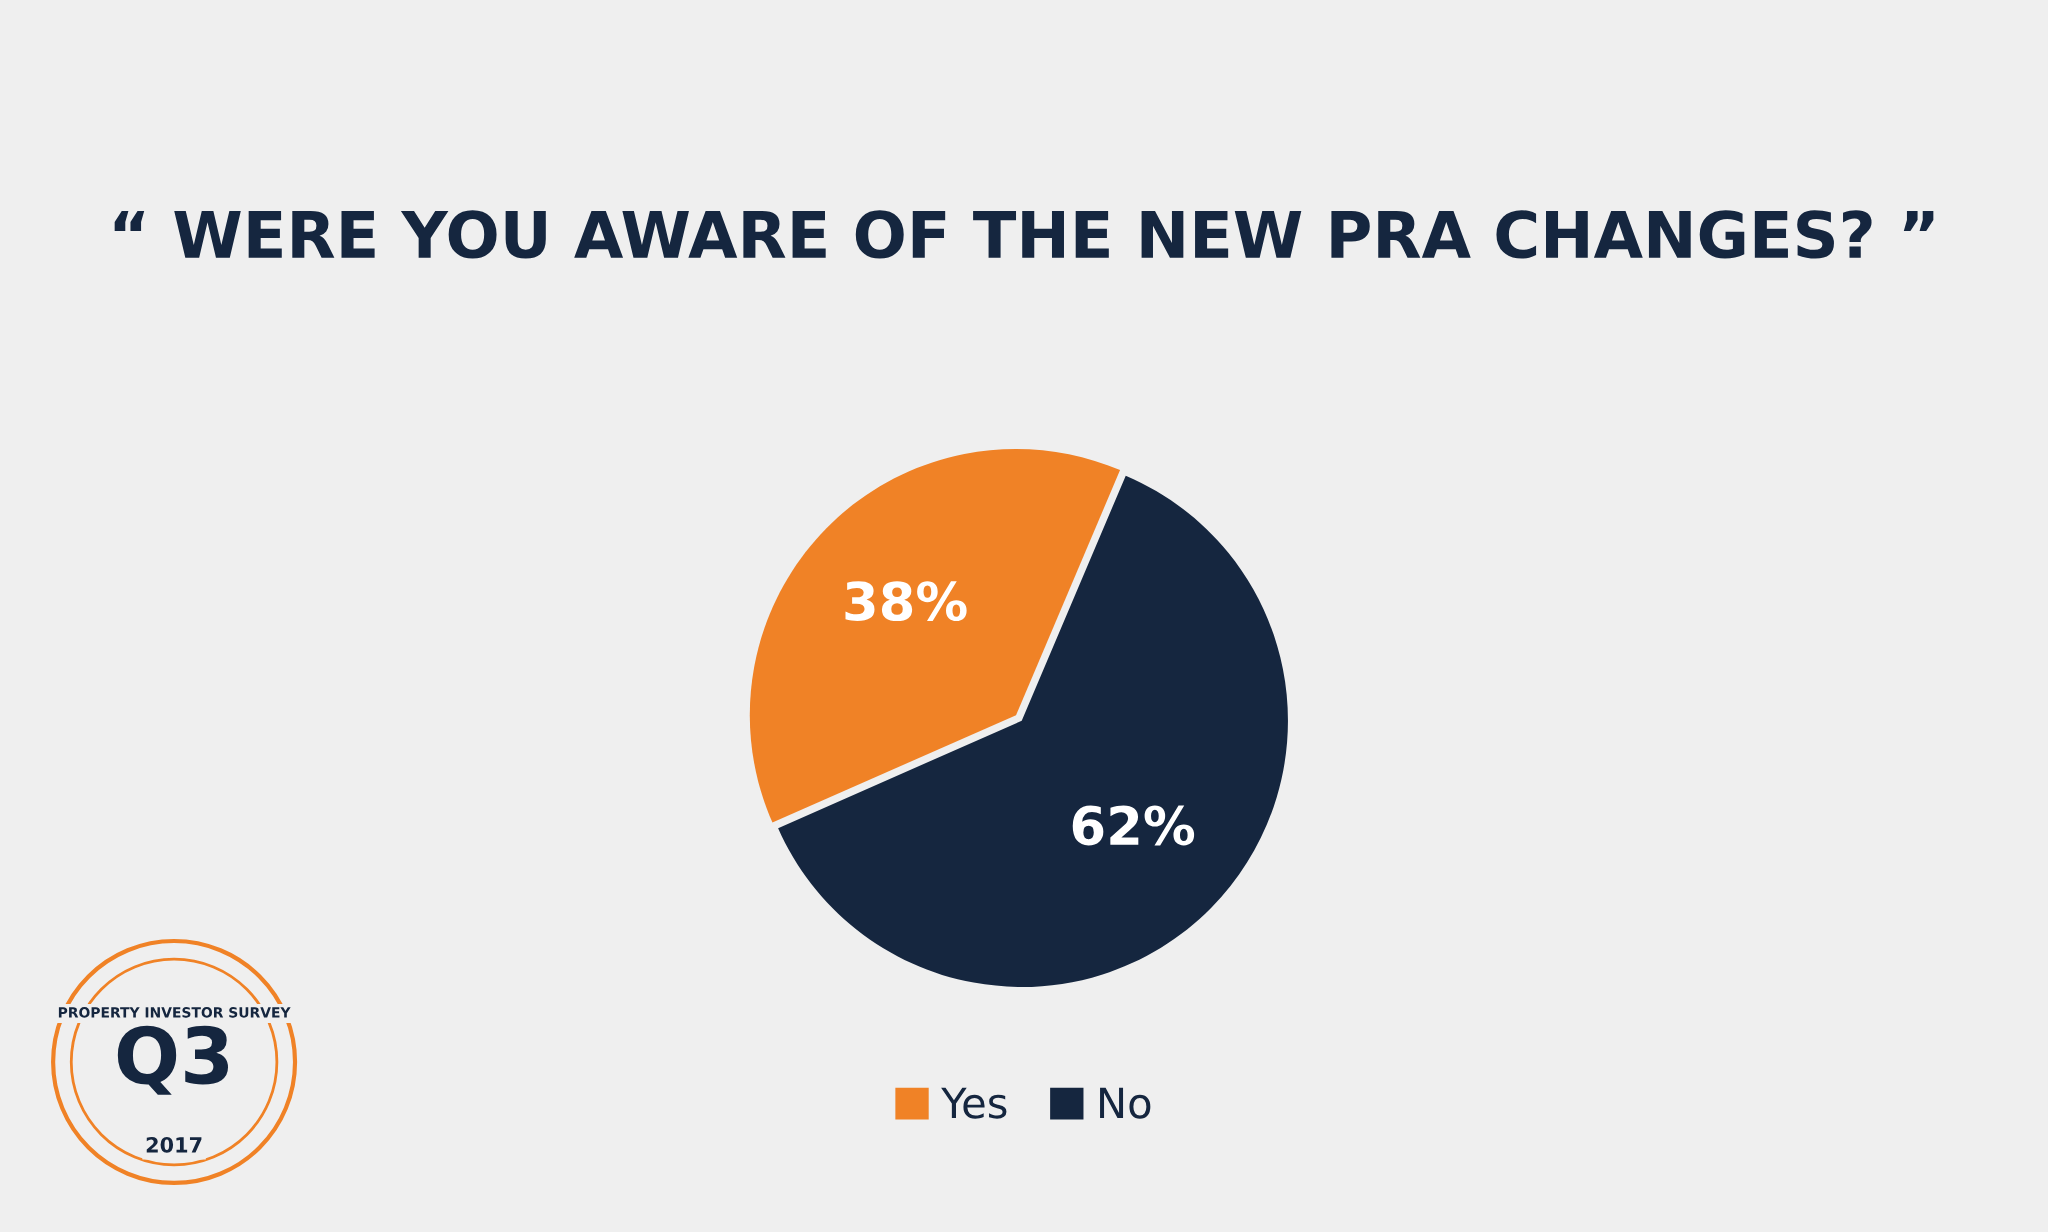  I want to click on legend-label: Yes, so click(974, 1103).